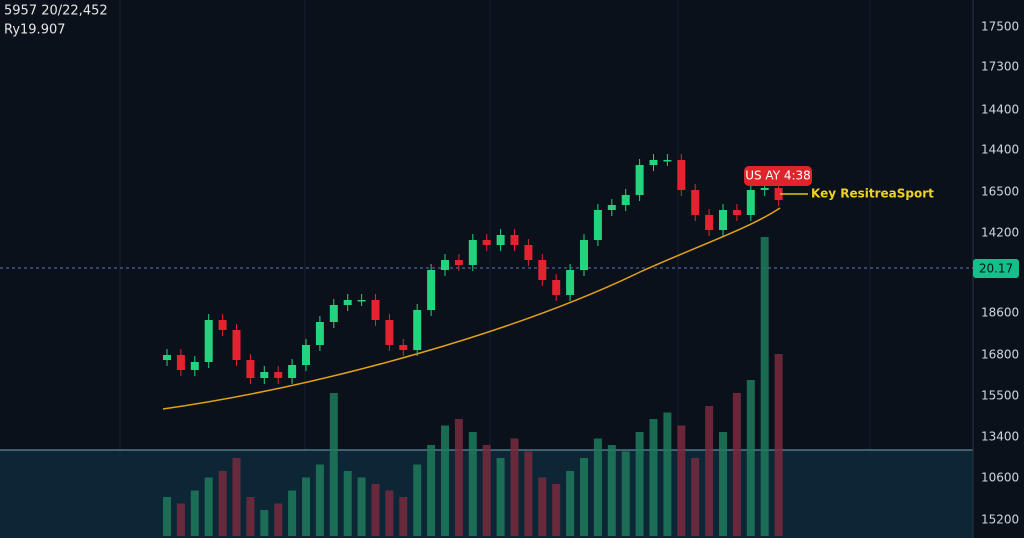 The image size is (1024, 538). What do you see at coordinates (1000, 396) in the screenshot?
I see `y-axis-label: 15500` at bounding box center [1000, 396].